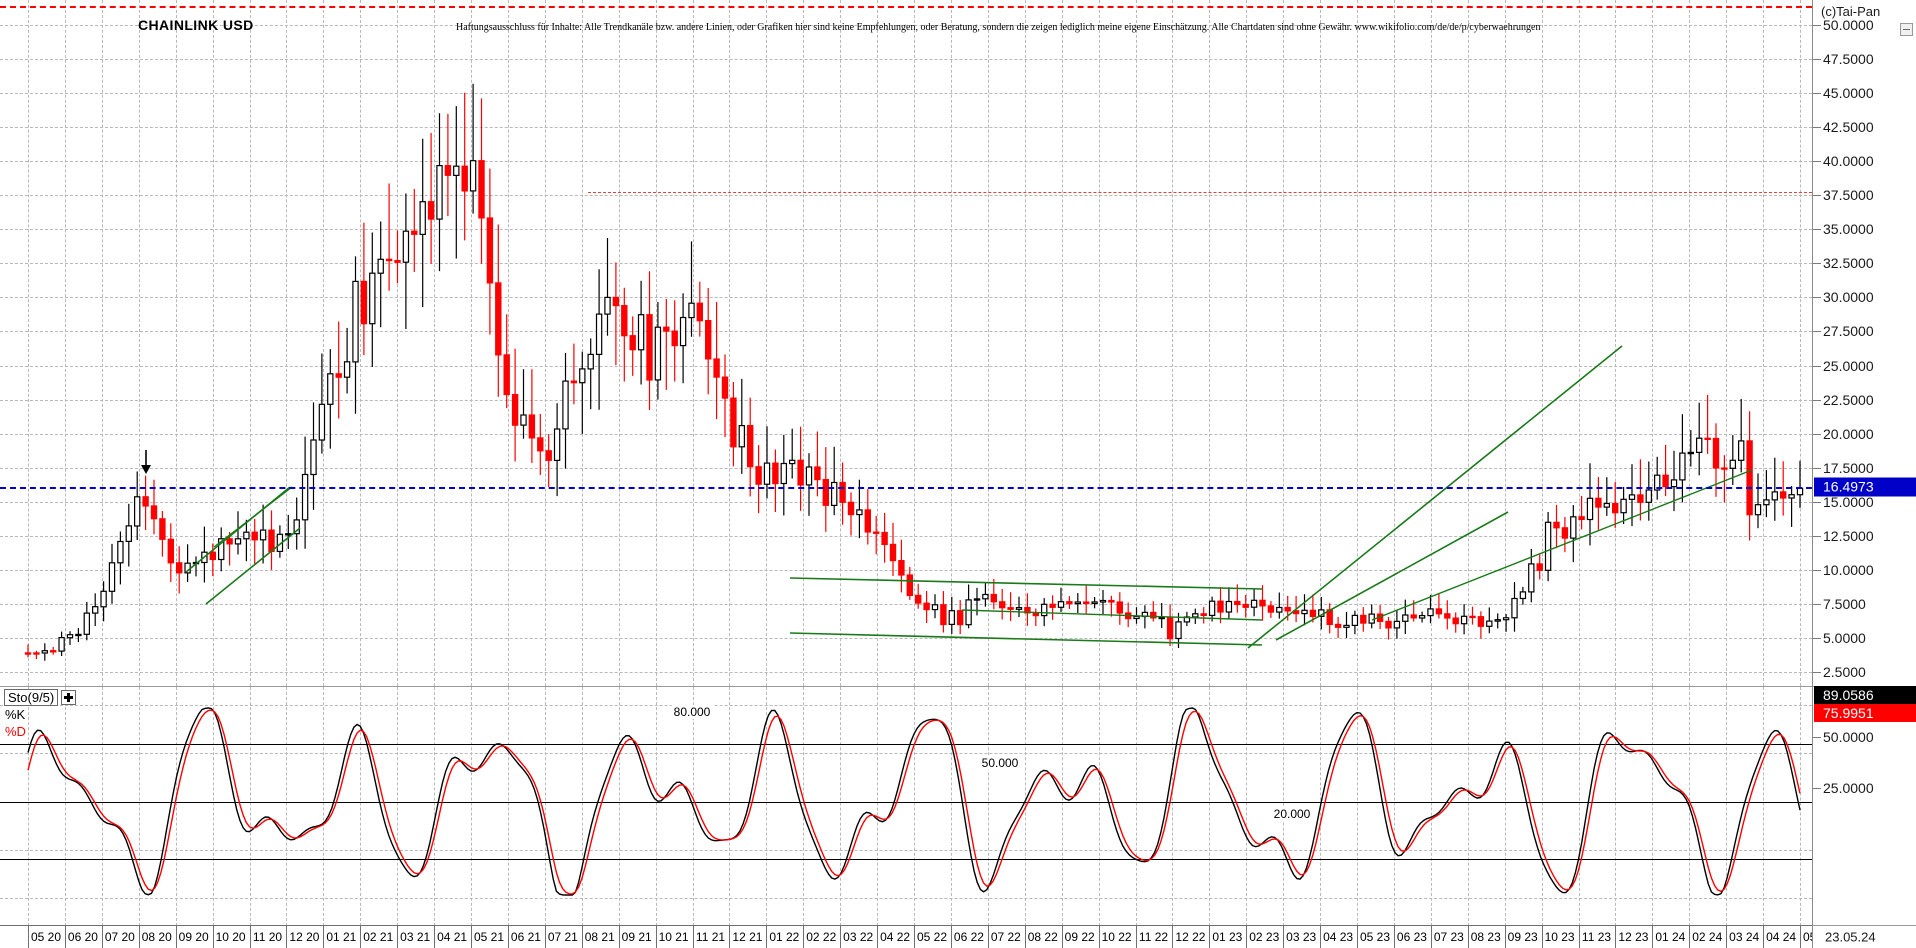 The image size is (1916, 948). Describe the element at coordinates (1906, 29) in the screenshot. I see `minimize-icon` at that location.